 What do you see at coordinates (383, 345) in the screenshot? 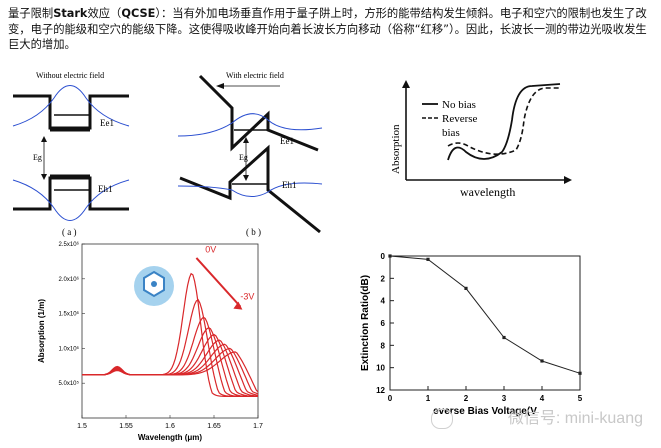
I see `y-tick-label: 8` at bounding box center [383, 345].